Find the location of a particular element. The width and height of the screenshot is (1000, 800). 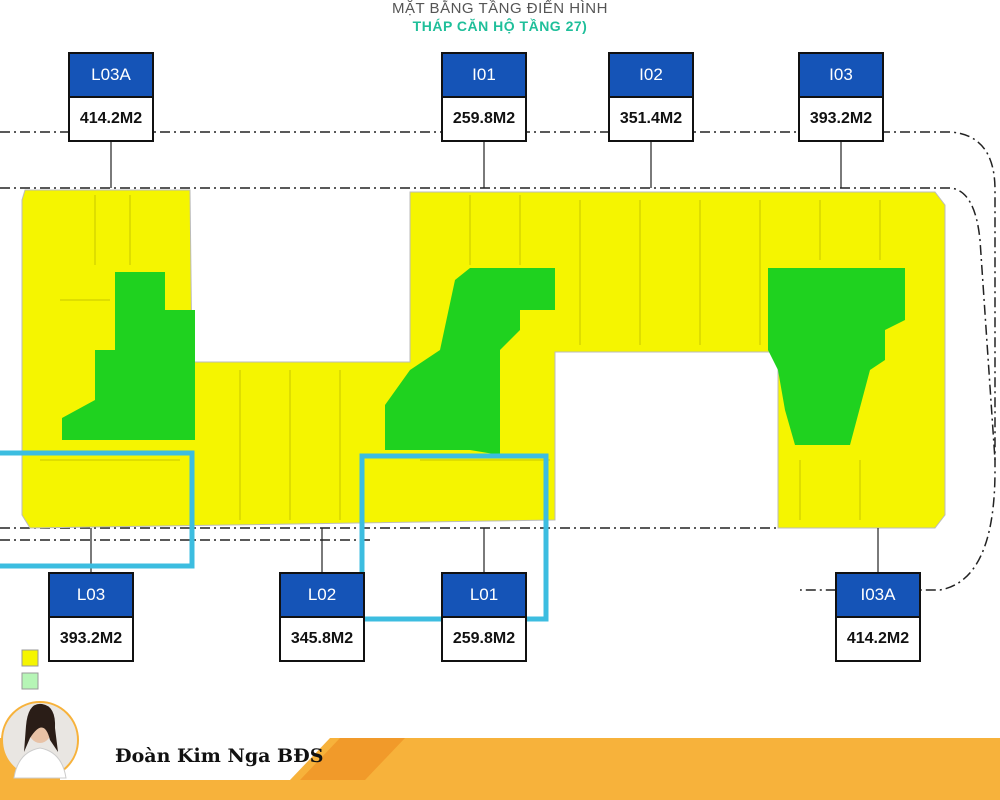

title: MẶT BẰNG TẦNG ĐIỂN HÌNH is located at coordinates (500, 8).